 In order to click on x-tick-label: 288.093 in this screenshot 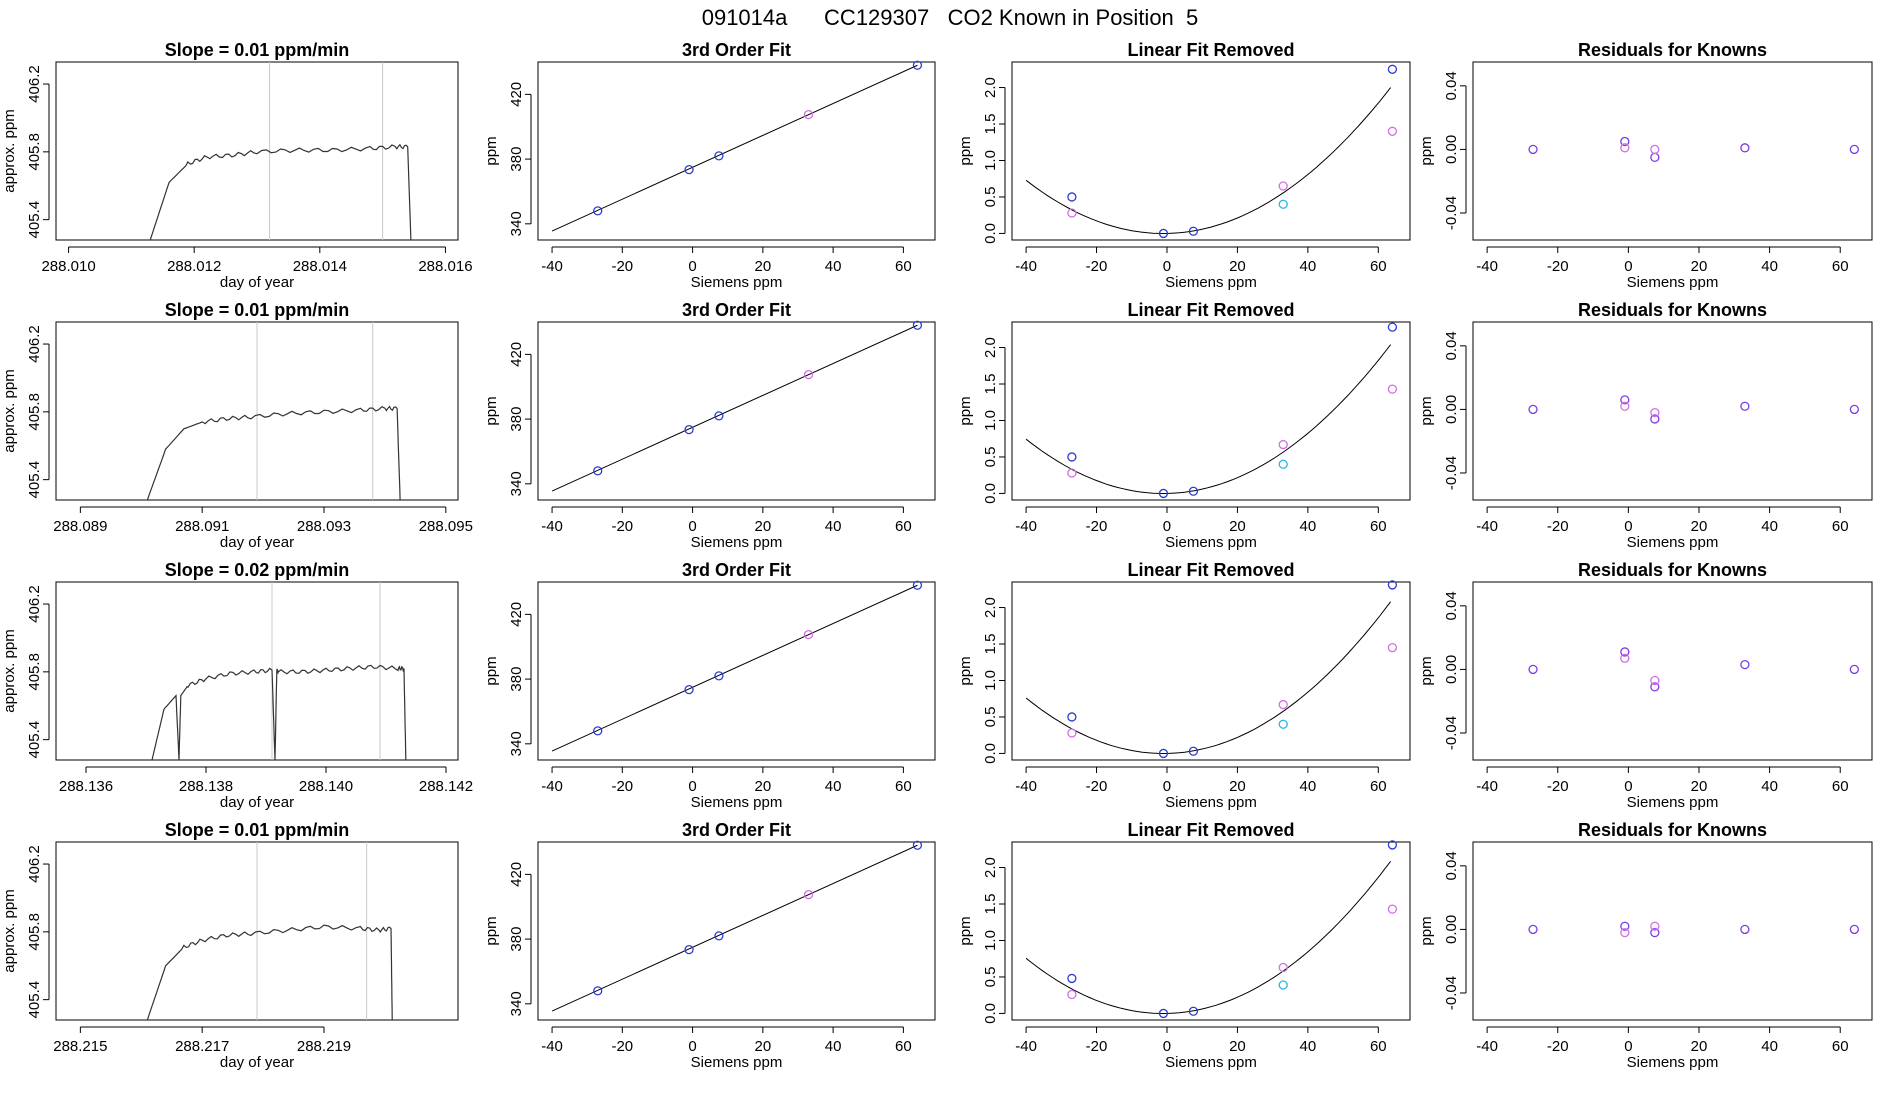, I will do `click(324, 526)`.